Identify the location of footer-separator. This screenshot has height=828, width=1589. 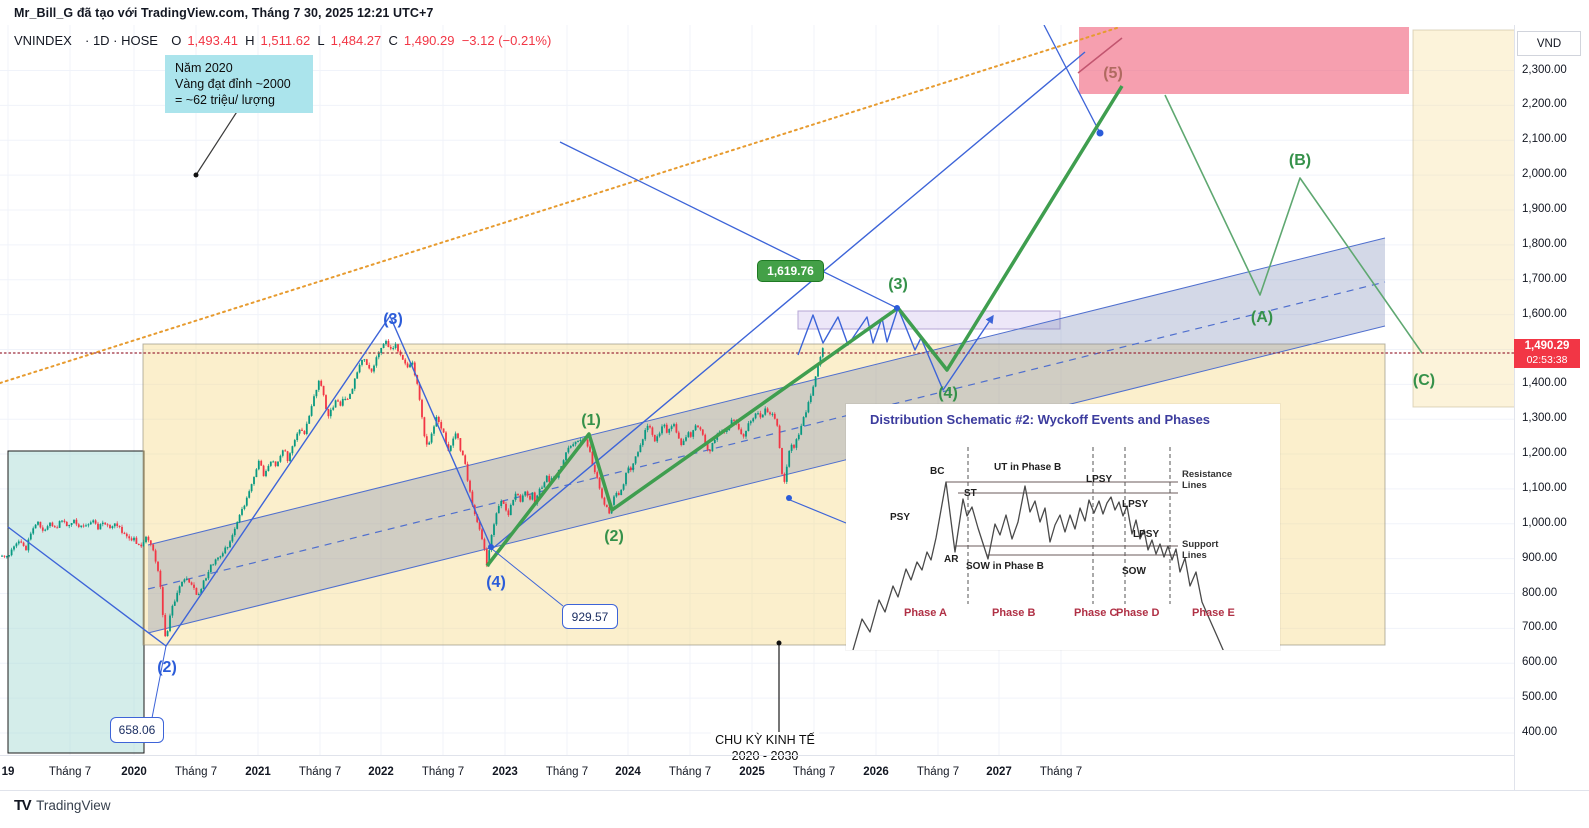
(794, 790).